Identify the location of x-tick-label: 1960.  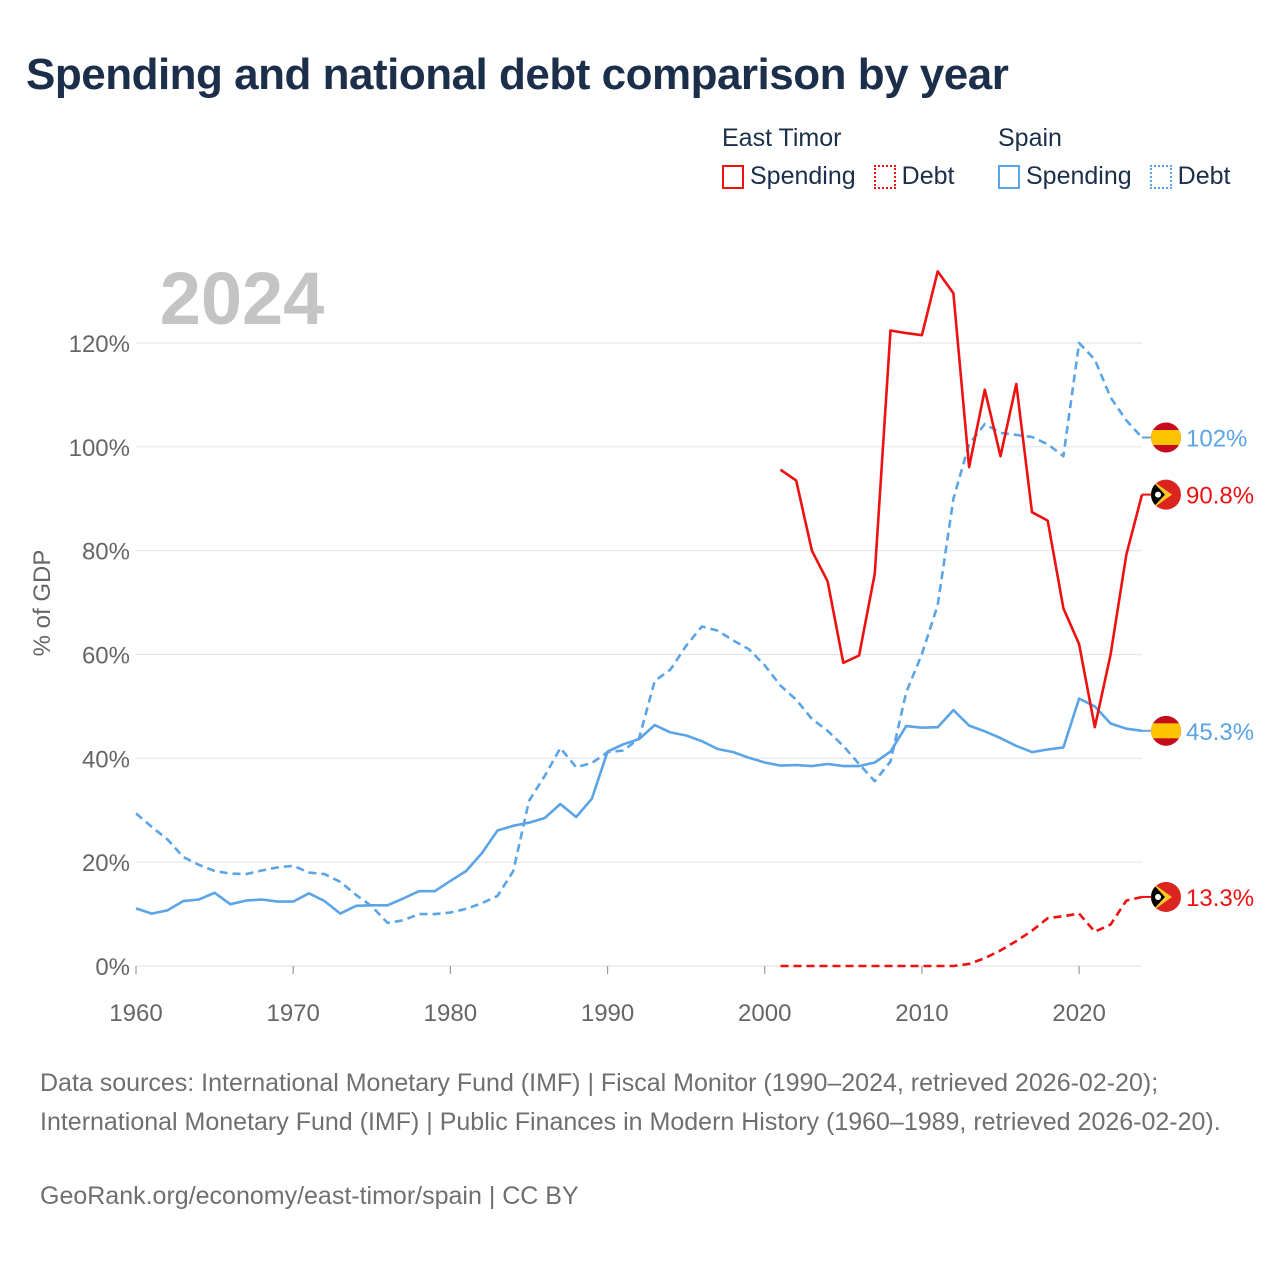
(135, 1013).